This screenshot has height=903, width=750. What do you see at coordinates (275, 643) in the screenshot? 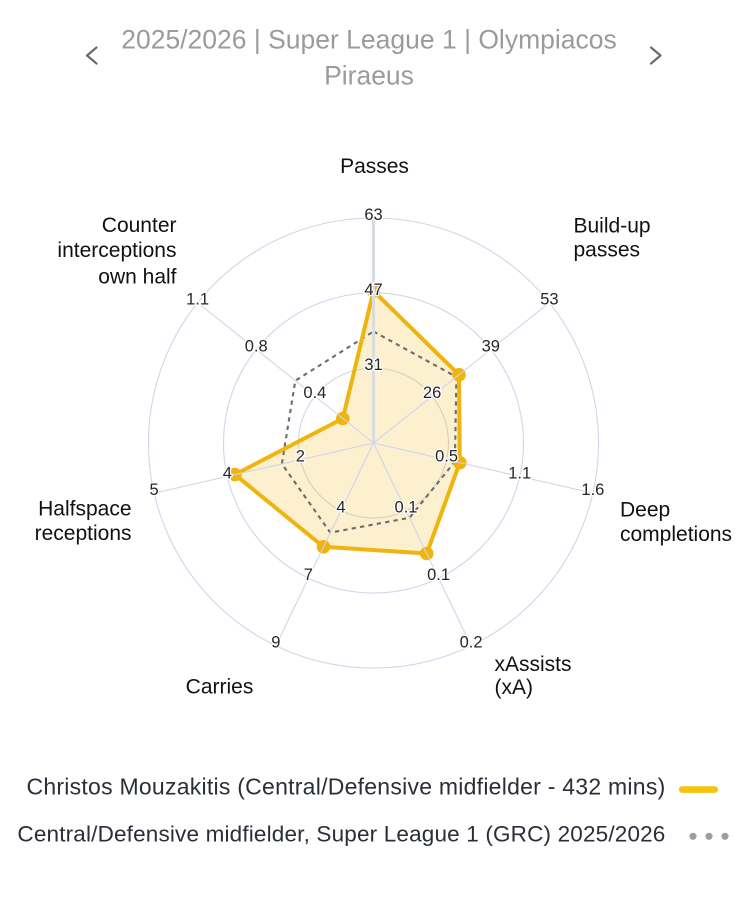
I see `svg-text: 9` at bounding box center [275, 643].